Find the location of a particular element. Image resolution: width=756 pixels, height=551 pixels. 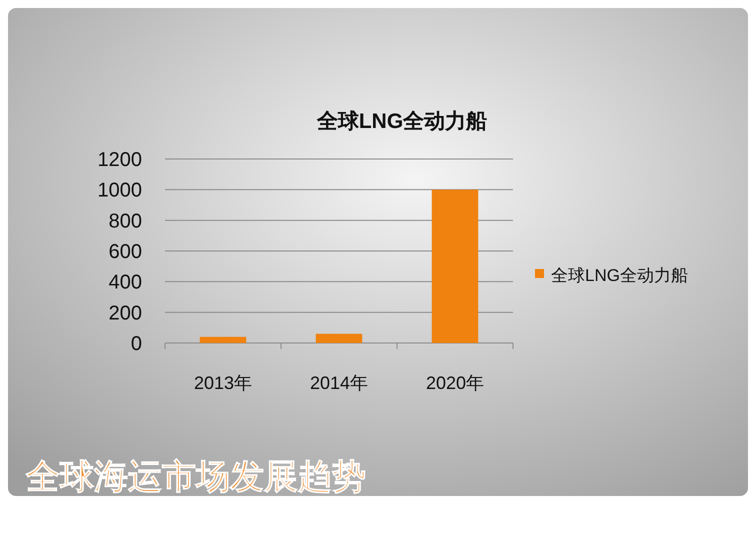

y-tick-label: 200 is located at coordinates (125, 313).